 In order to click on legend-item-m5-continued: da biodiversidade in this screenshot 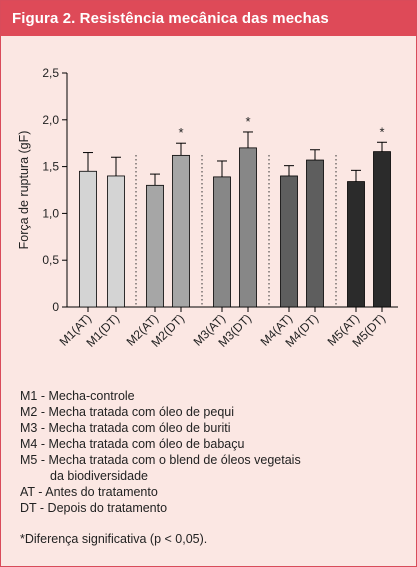, I will do `click(99, 476)`.